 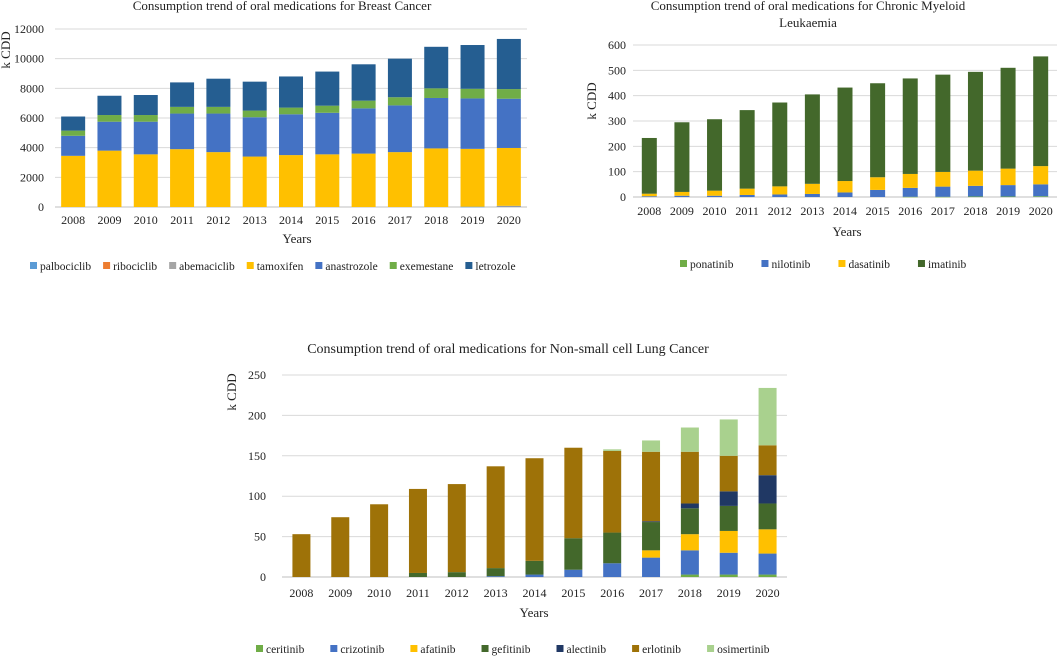 What do you see at coordinates (910, 180) in the screenshot?
I see `bar-segment-dasatinib-2016` at bounding box center [910, 180].